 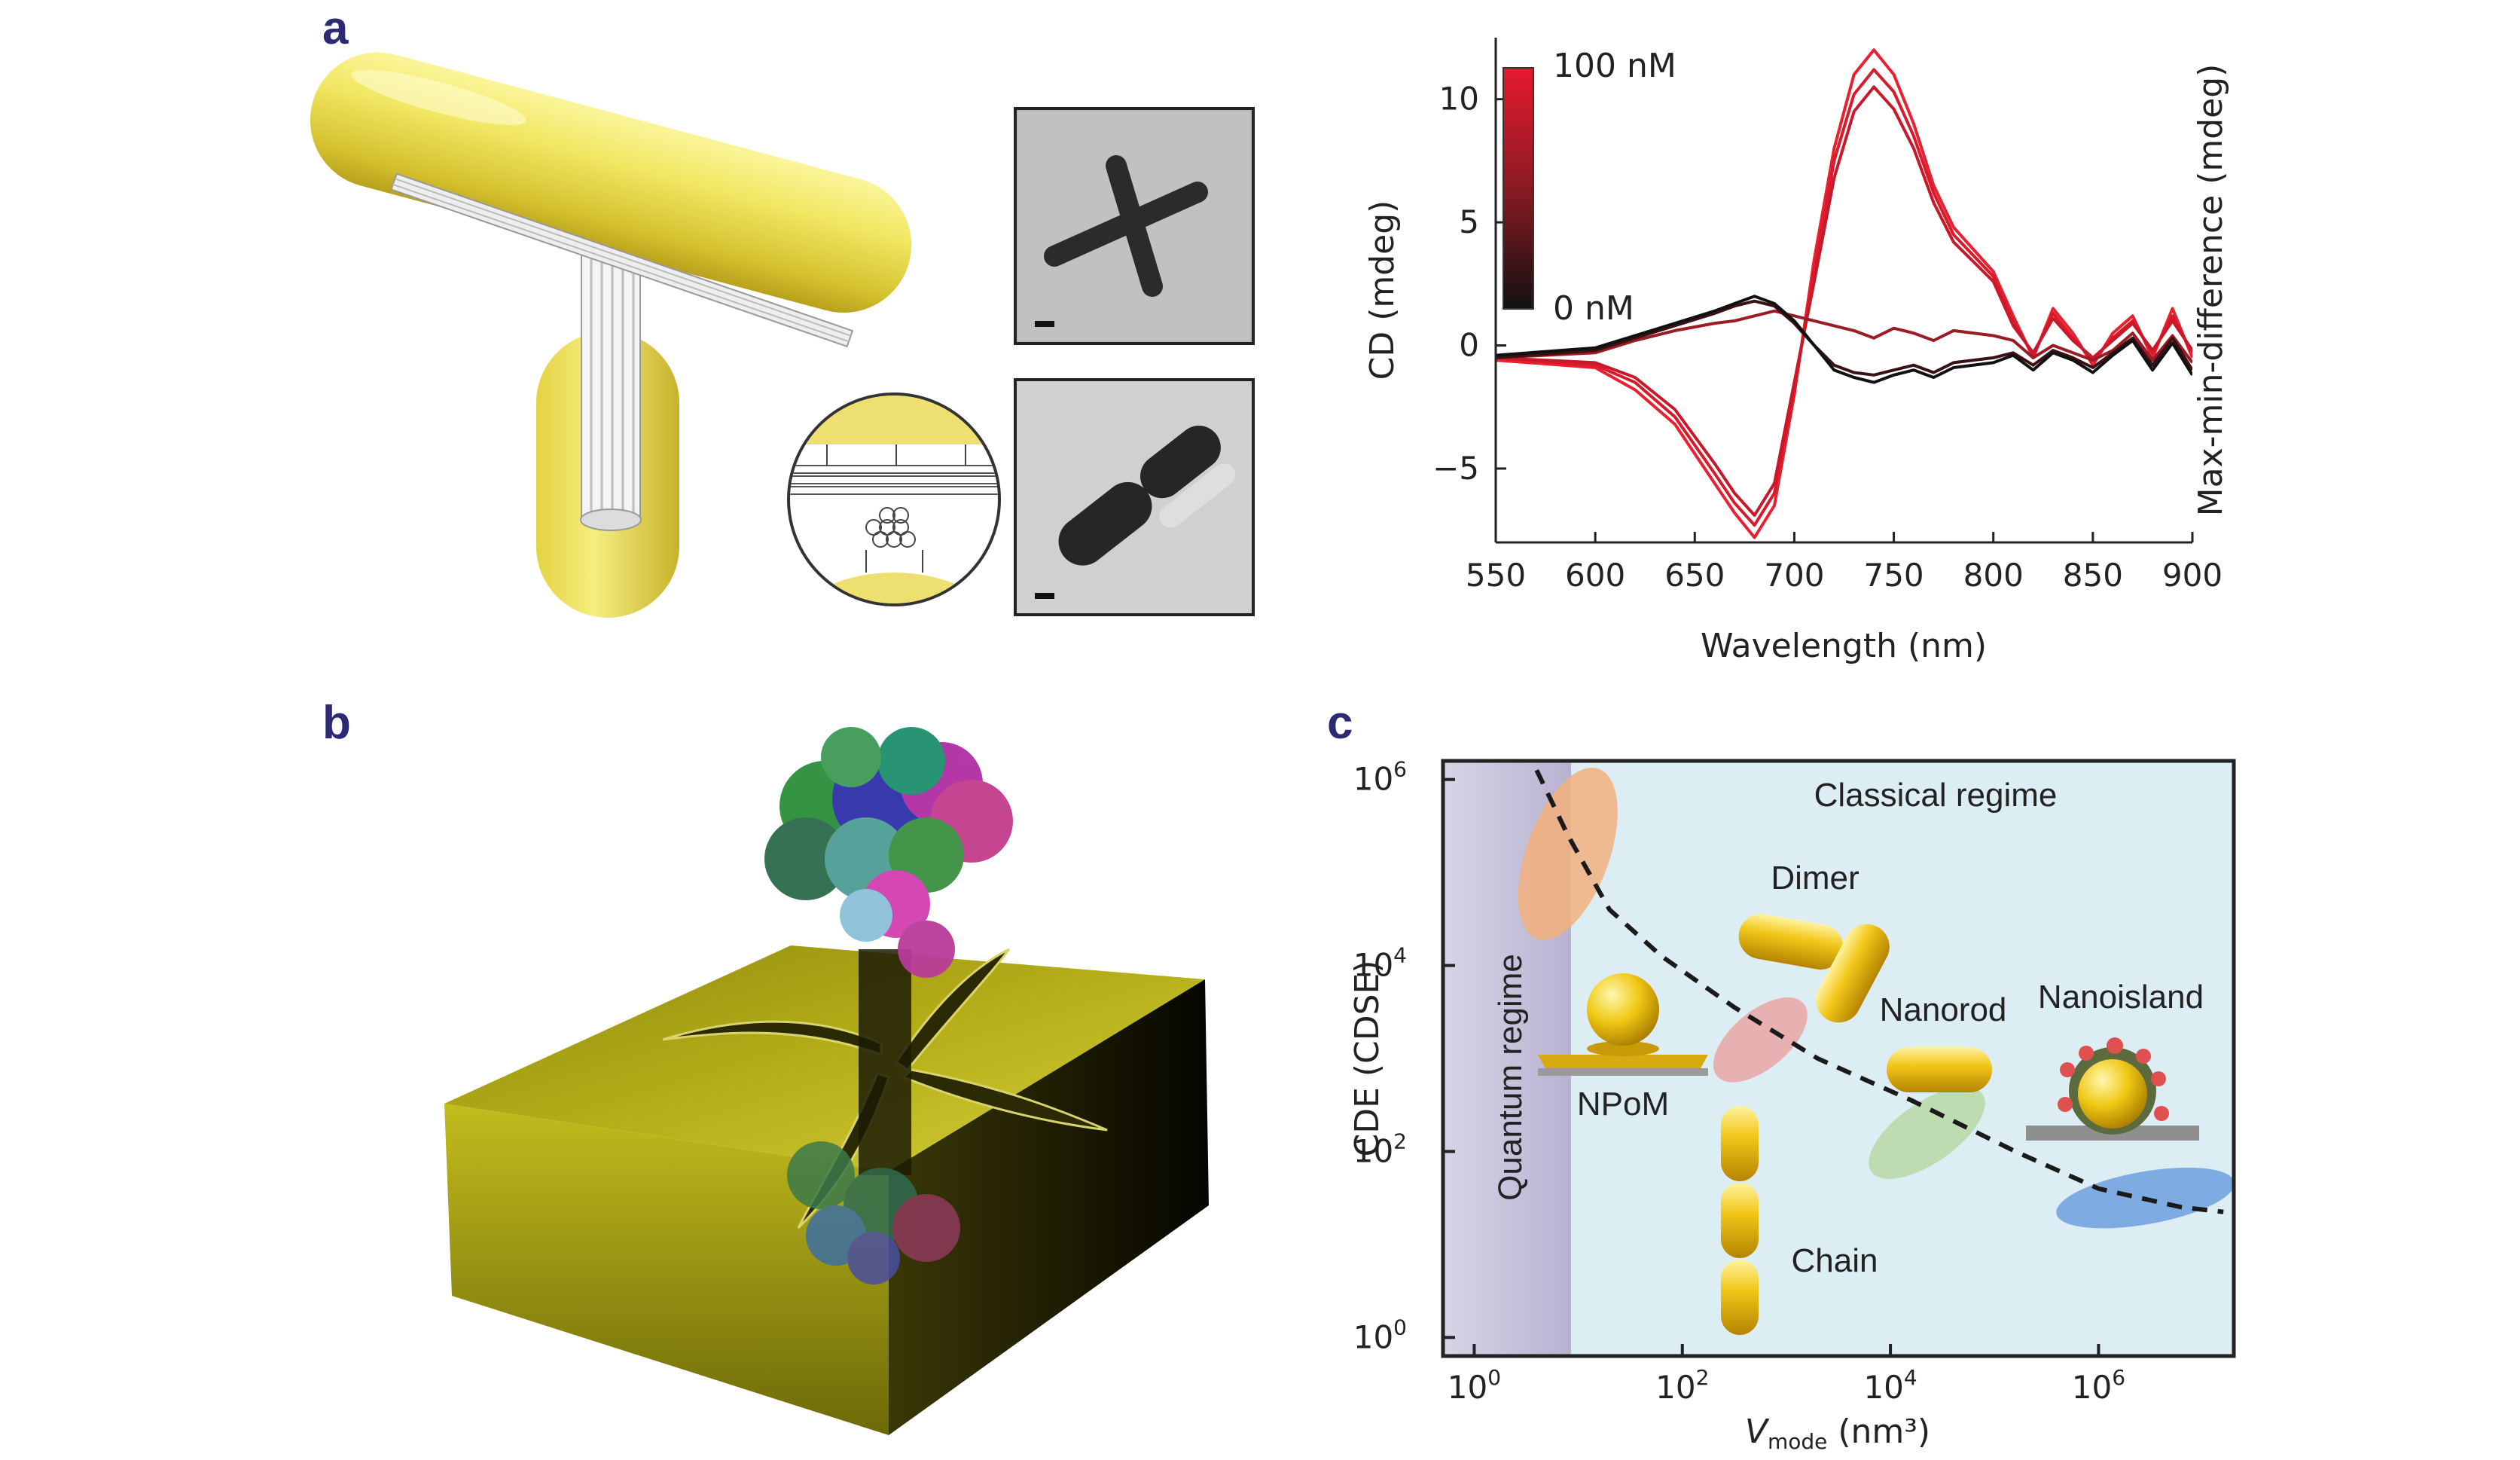 What do you see at coordinates (1595, 575) in the screenshot?
I see `cd-x-tick-label: 600` at bounding box center [1595, 575].